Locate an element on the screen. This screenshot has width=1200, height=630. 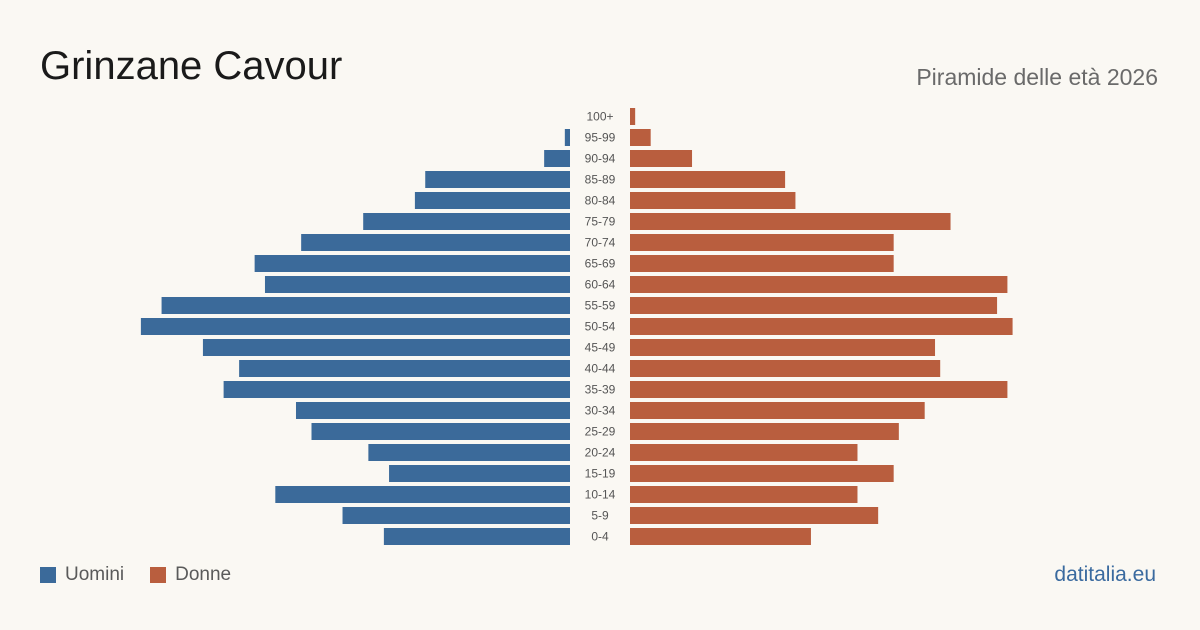
age-label-50-54: 50-54 is located at coordinates (600, 327).